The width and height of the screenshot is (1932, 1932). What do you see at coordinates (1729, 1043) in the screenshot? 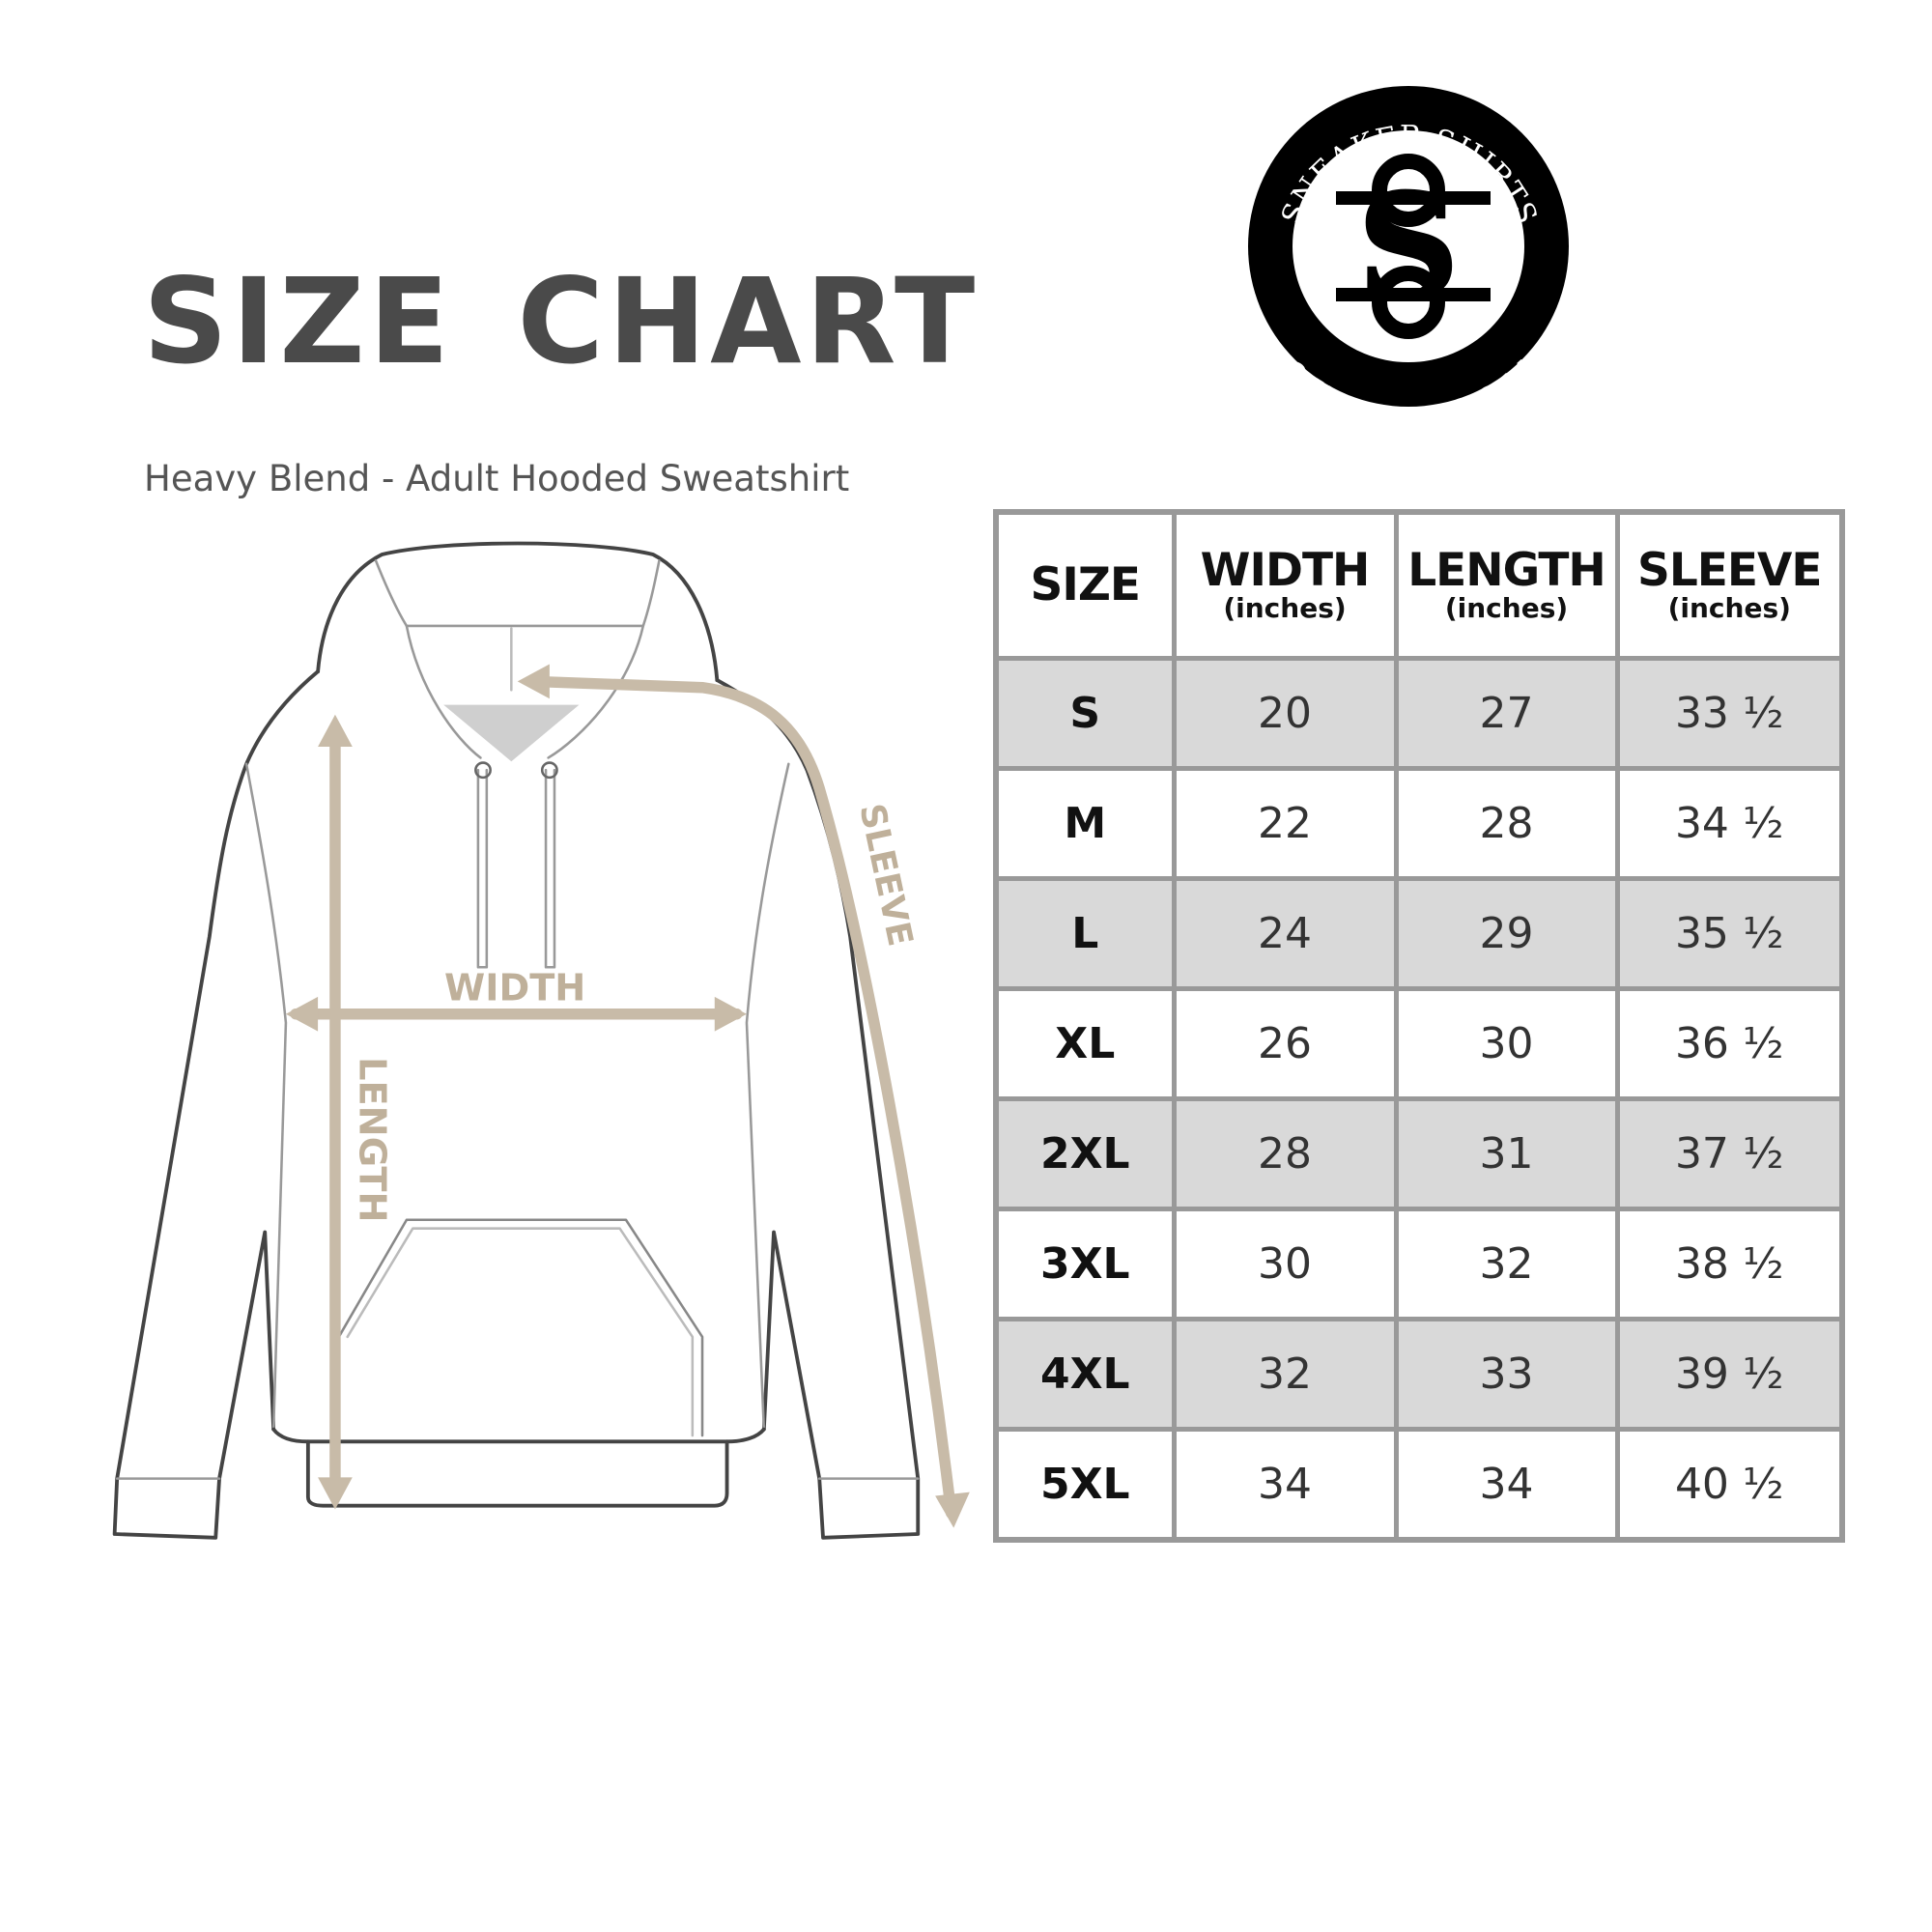
I see `sleeve-cell: 36 ½` at bounding box center [1729, 1043].